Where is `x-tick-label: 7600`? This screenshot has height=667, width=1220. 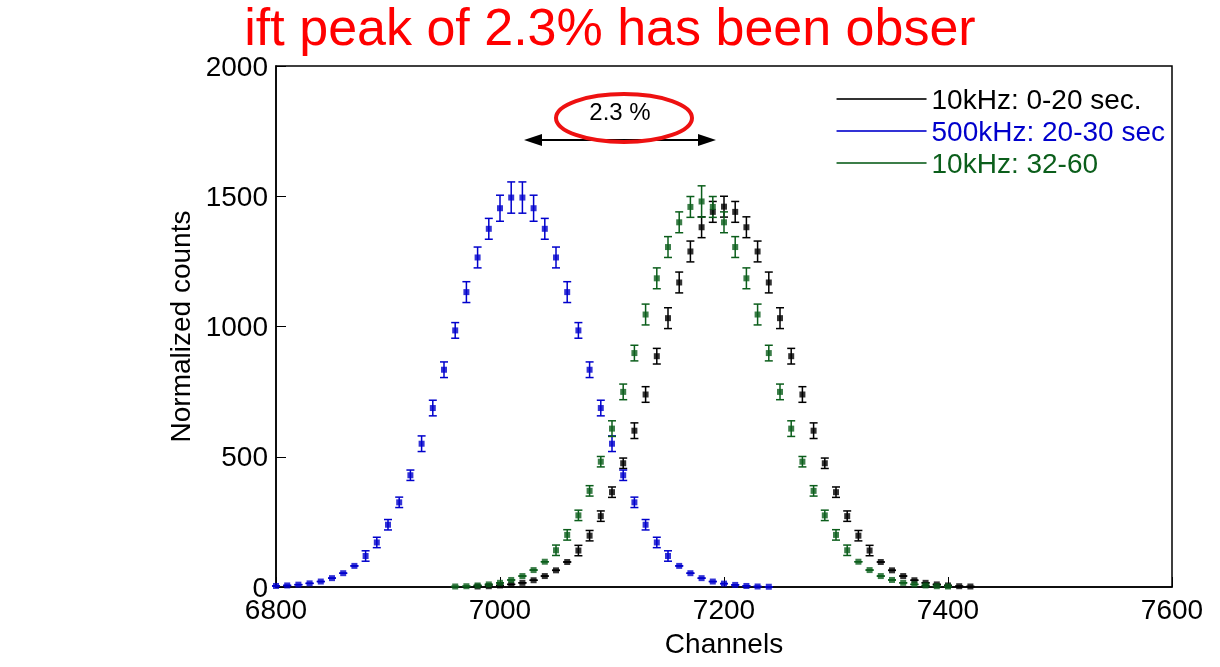 x-tick-label: 7600 is located at coordinates (1172, 609).